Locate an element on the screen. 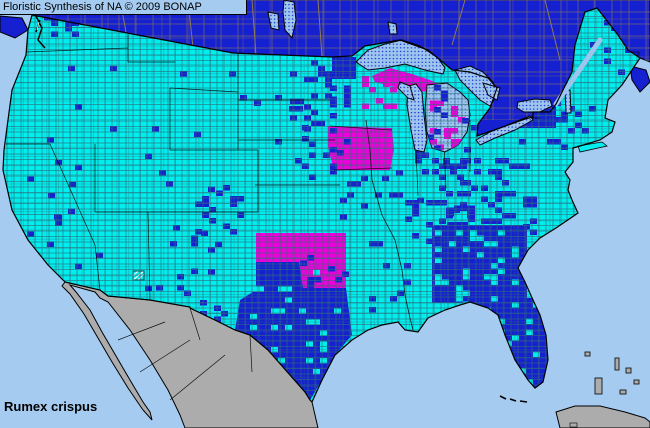  species-label: Rumex crispus is located at coordinates (51, 406).